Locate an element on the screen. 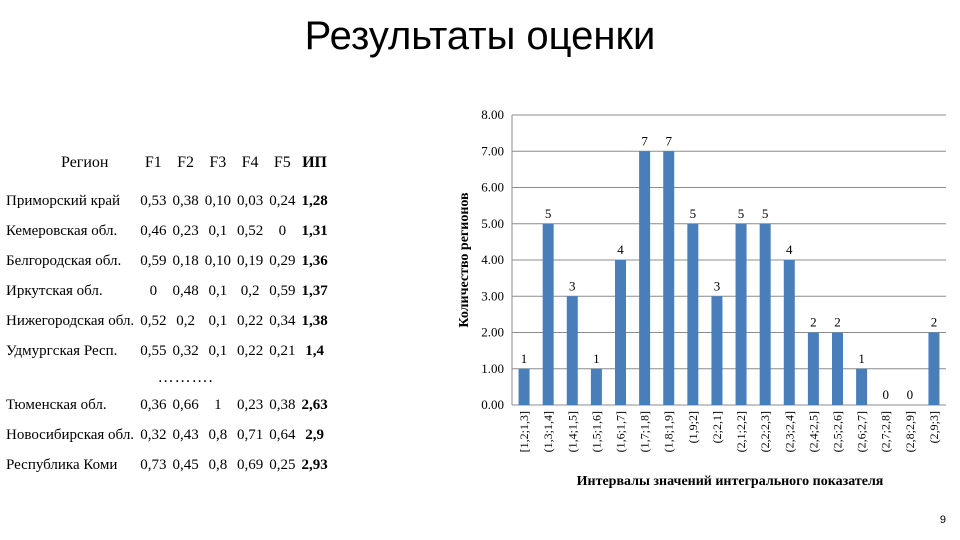  y-tick-label: 5.00 is located at coordinates (492, 223).